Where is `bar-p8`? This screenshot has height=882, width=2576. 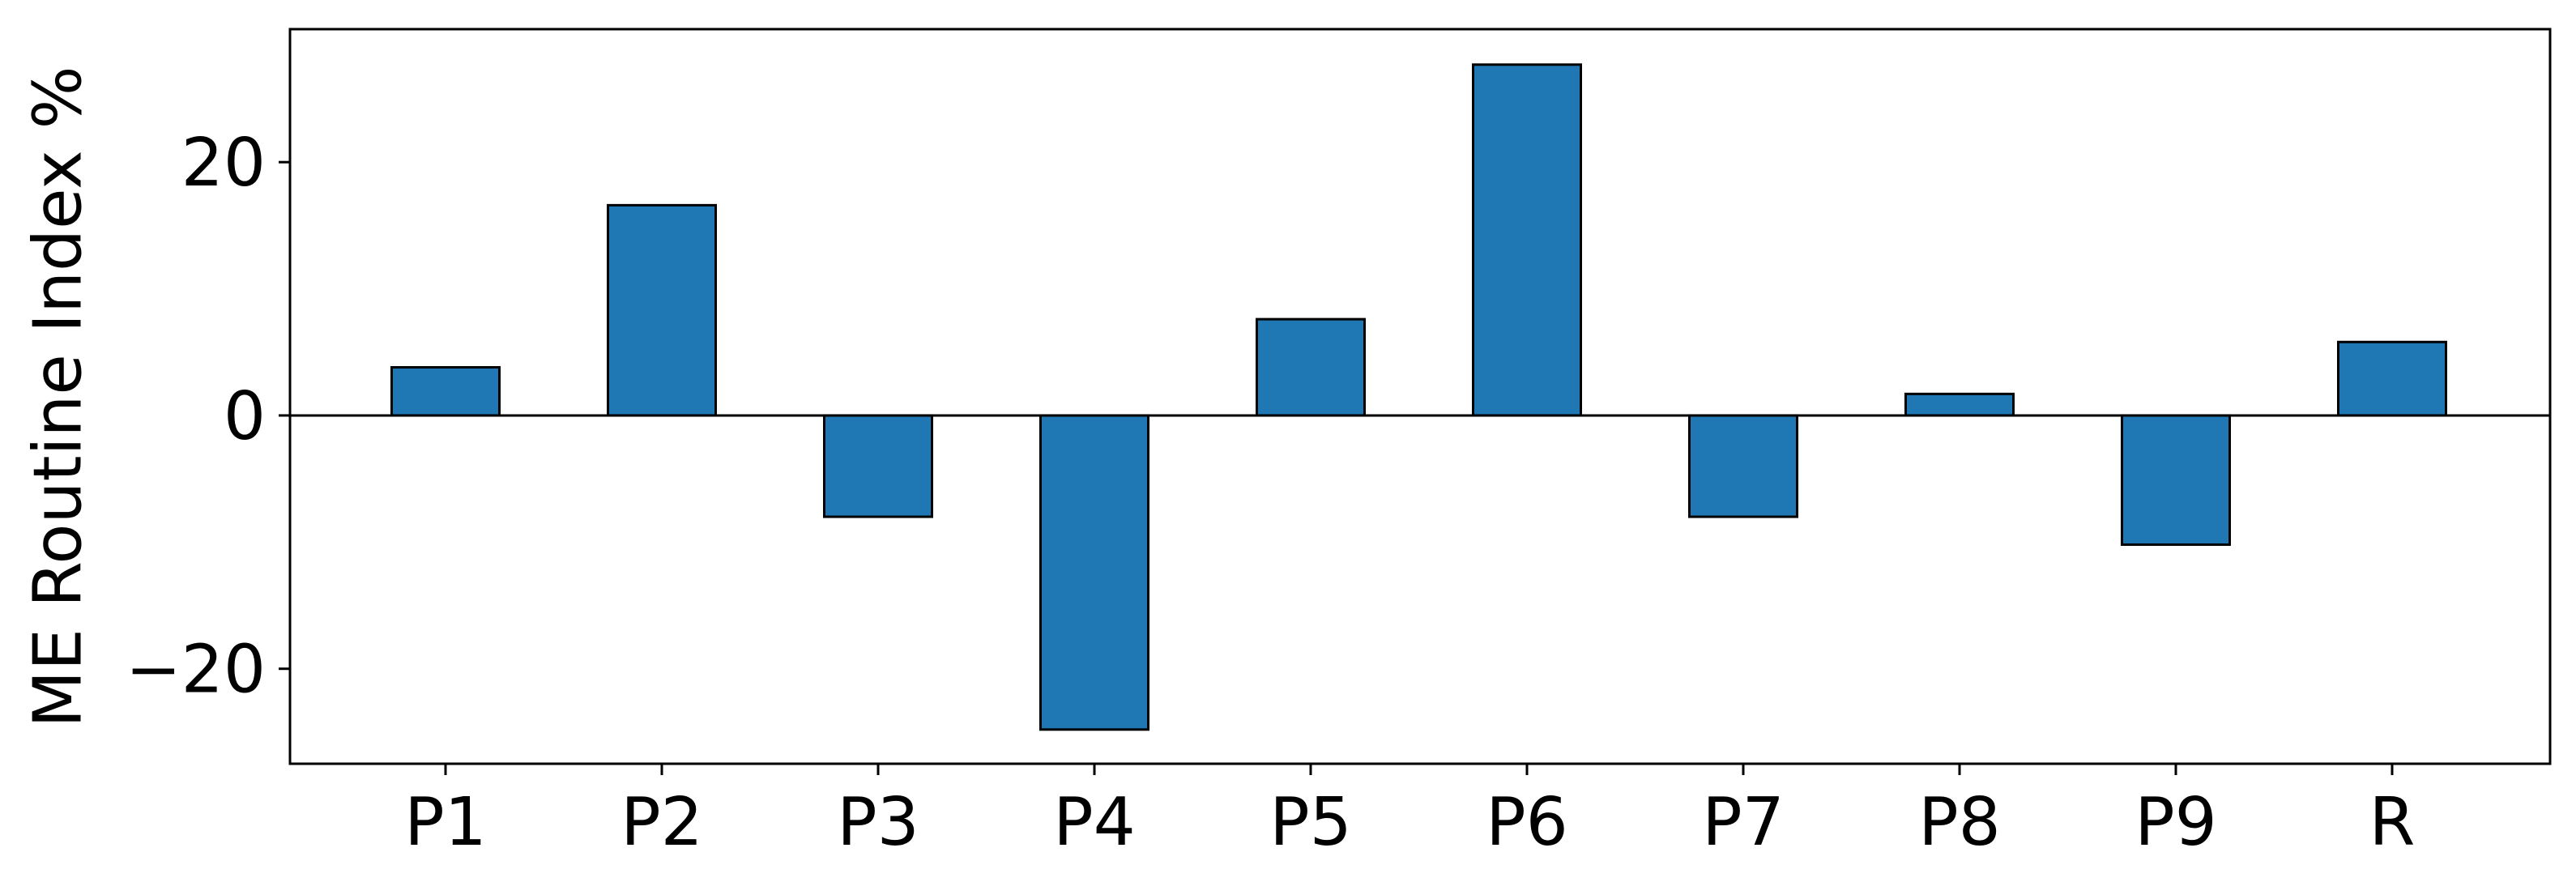
bar-p8 is located at coordinates (1960, 404).